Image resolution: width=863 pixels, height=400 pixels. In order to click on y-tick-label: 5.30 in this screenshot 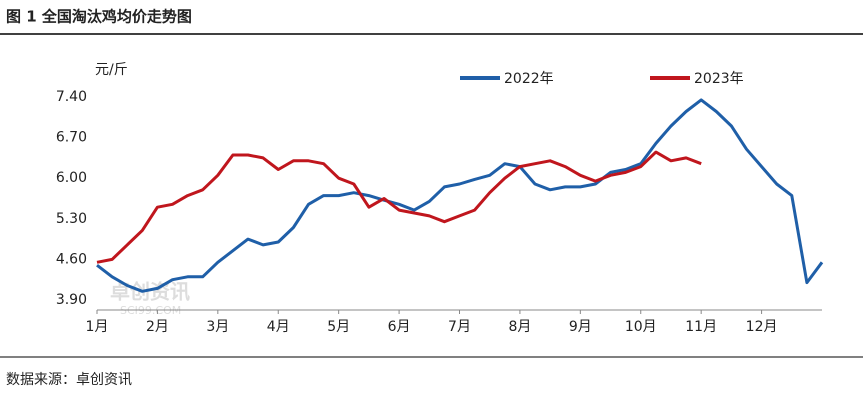, I will do `click(71, 219)`.